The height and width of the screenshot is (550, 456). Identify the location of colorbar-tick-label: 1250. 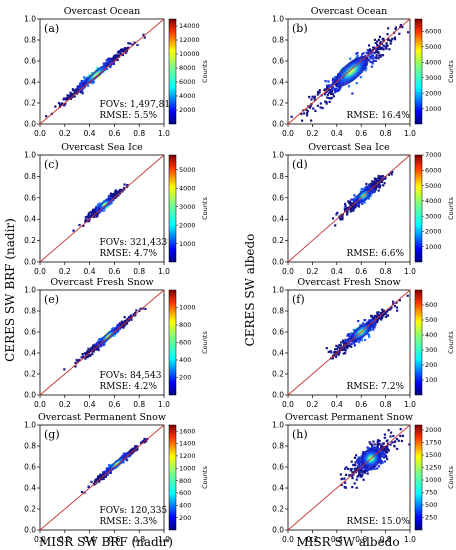
(433, 468).